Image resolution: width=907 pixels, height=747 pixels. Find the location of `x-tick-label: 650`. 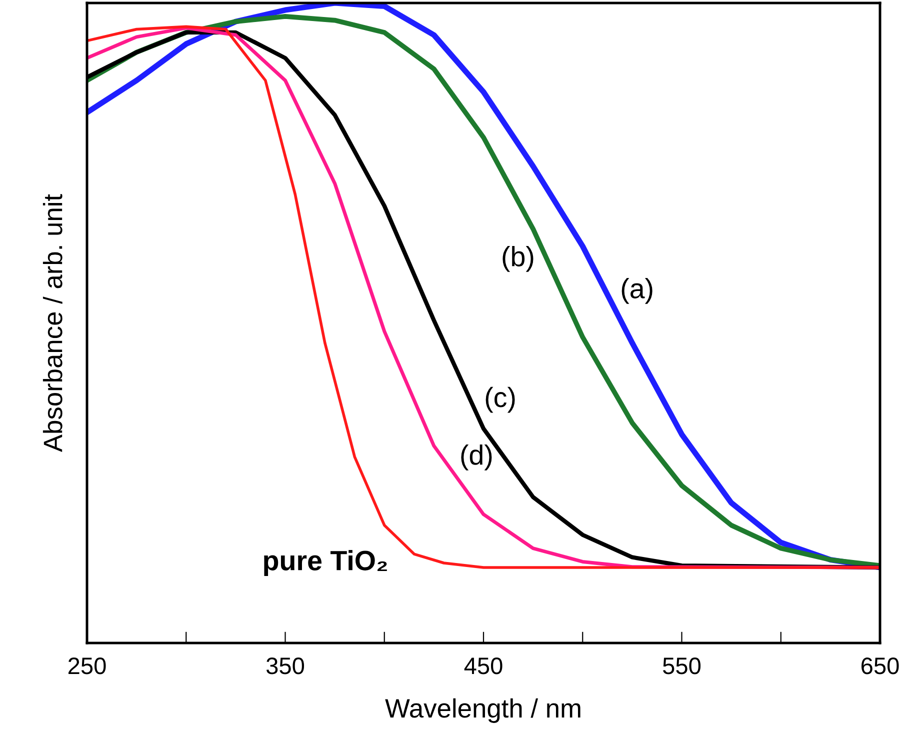

x-tick-label: 650 is located at coordinates (880, 666).